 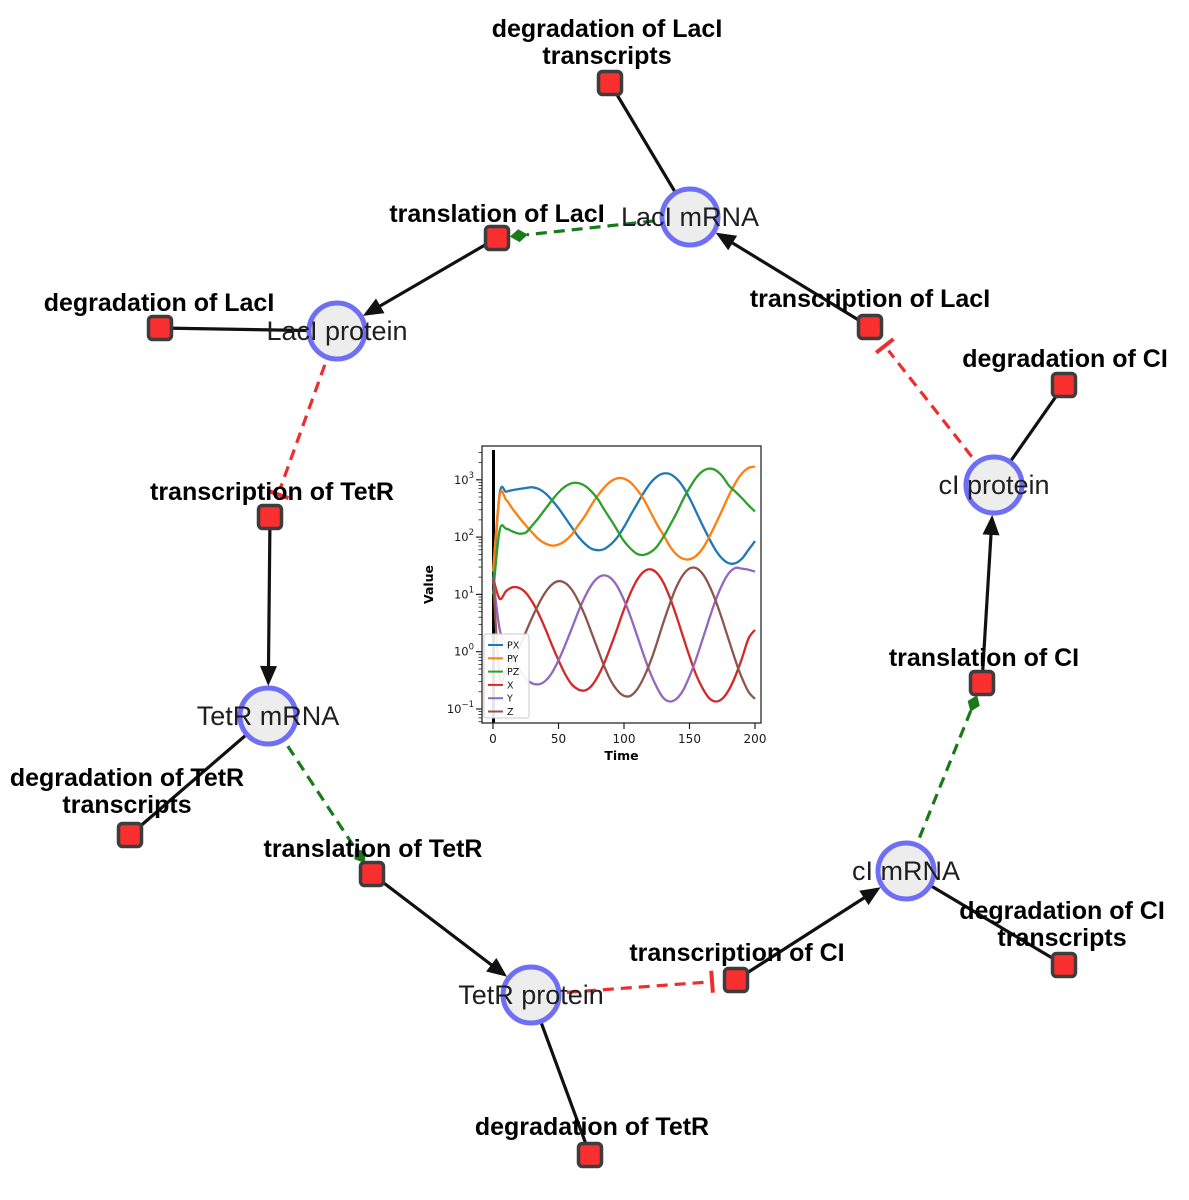 What do you see at coordinates (464, 651) in the screenshot?
I see `y-tick-label: 10⁰` at bounding box center [464, 651].